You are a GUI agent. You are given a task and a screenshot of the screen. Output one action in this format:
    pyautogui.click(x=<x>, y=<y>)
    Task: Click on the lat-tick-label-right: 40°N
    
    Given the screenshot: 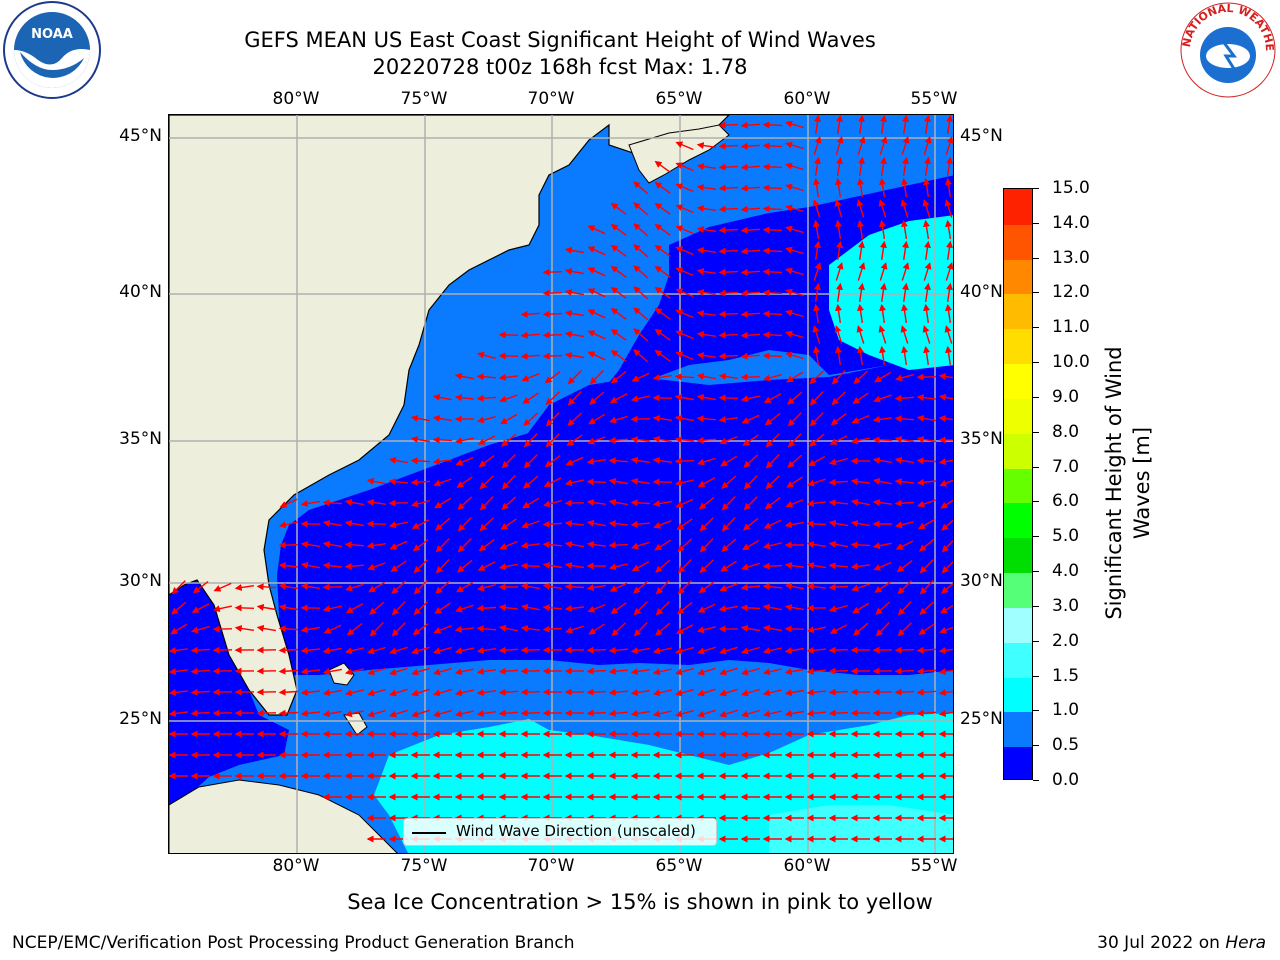 What is the action you would take?
    pyautogui.click(x=981, y=292)
    